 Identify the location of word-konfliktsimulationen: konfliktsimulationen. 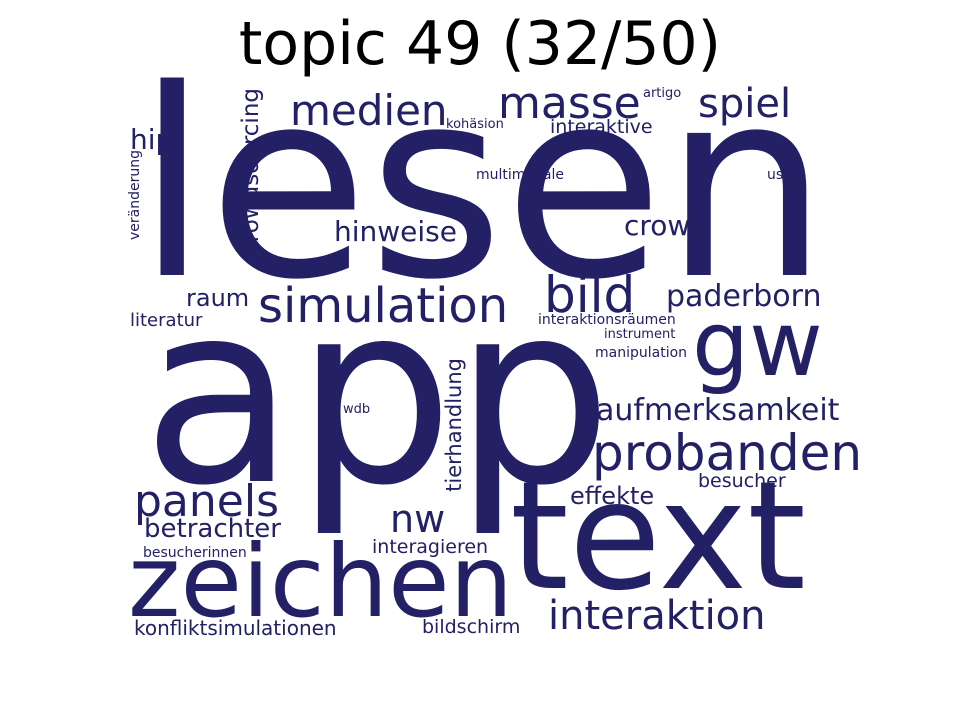
(235, 628).